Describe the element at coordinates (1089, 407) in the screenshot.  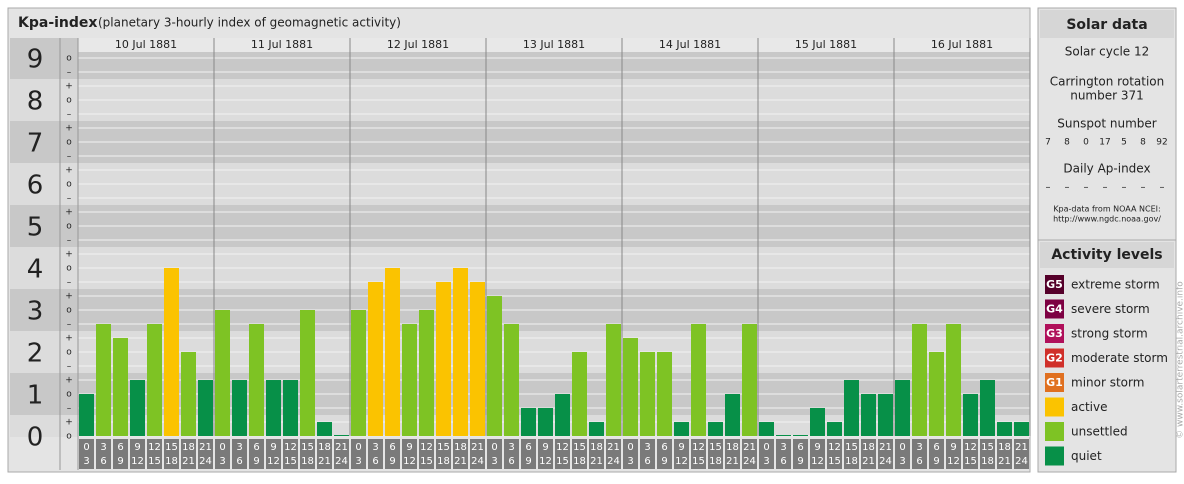
I see `legend-name: active` at that location.